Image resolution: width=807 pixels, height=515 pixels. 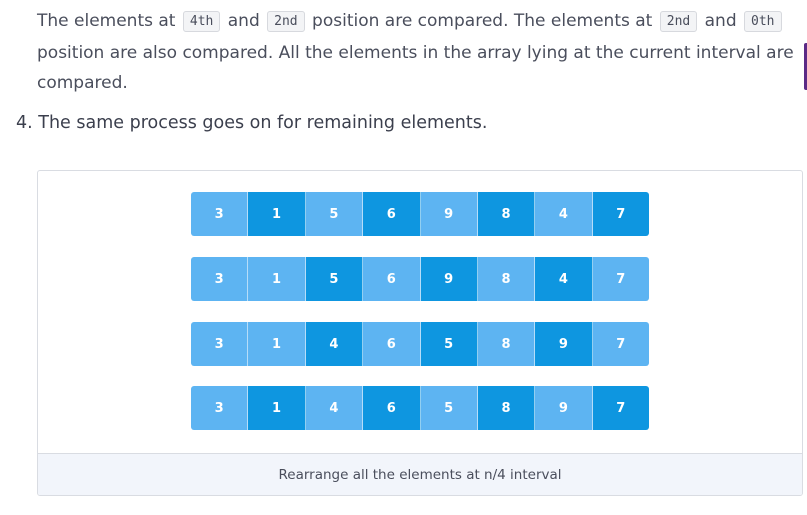 I want to click on code-2nd-second: 2nd, so click(x=678, y=21).